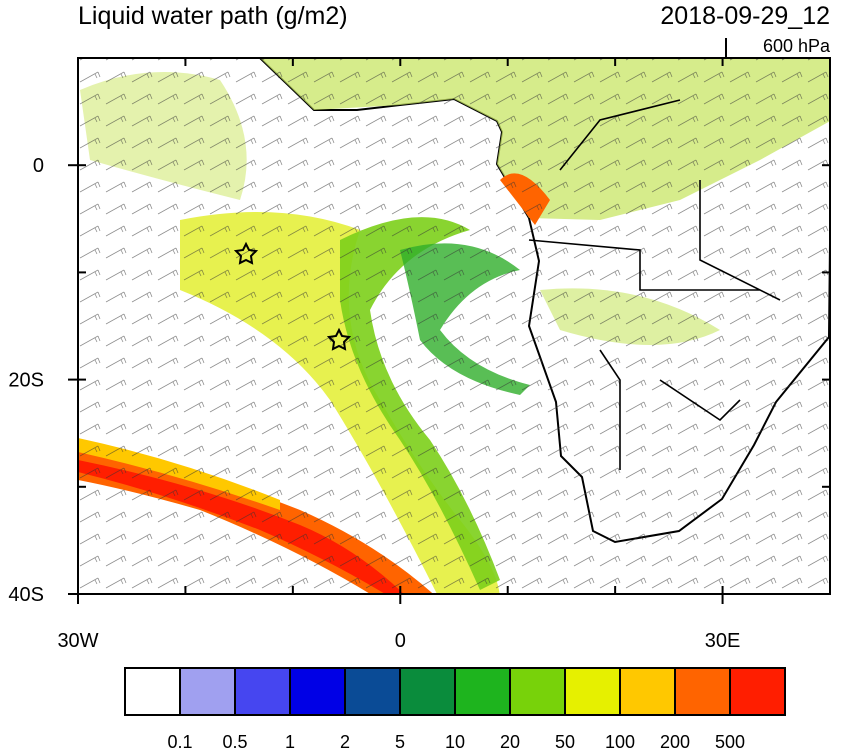  Describe the element at coordinates (723, 641) in the screenshot. I see `lon-label: 30E` at that location.